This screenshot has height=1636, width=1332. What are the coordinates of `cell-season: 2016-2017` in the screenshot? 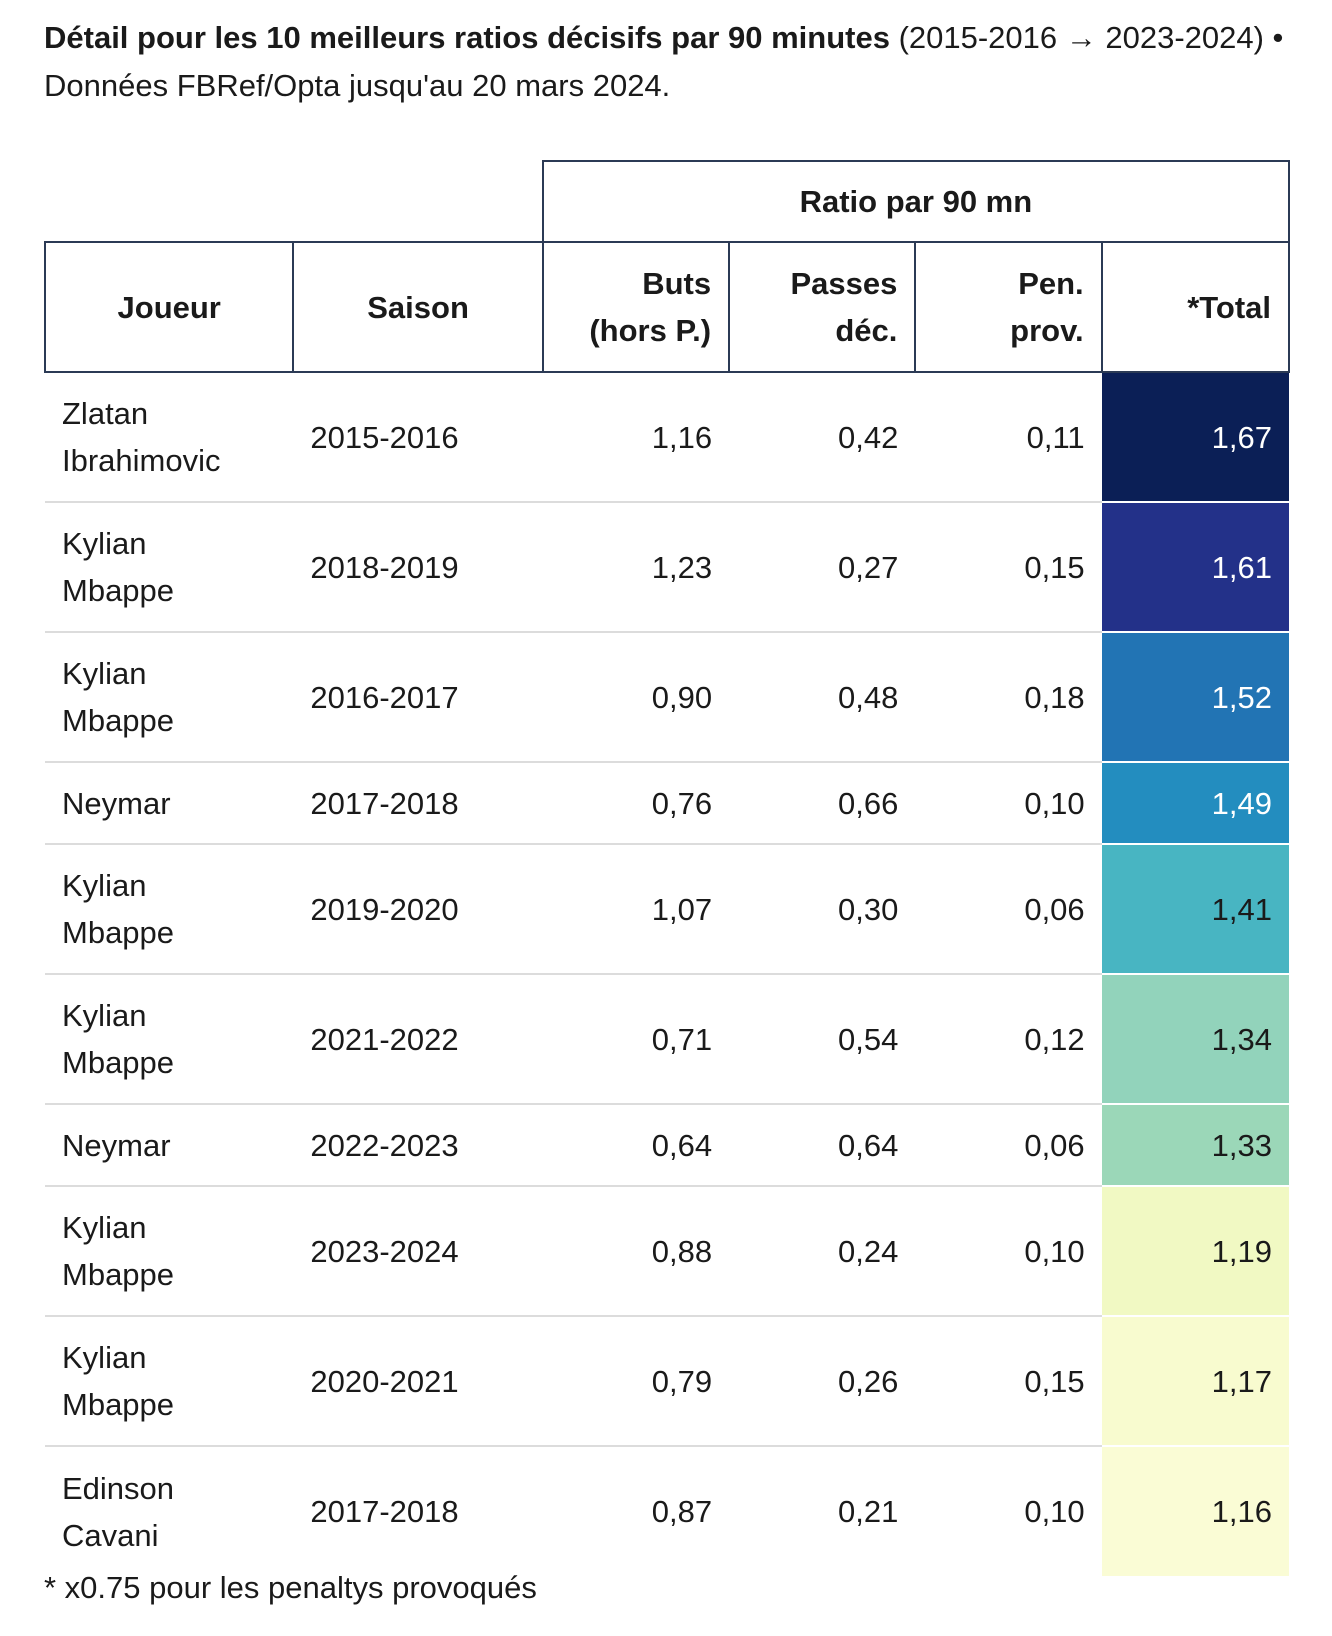 It's located at (418, 697).